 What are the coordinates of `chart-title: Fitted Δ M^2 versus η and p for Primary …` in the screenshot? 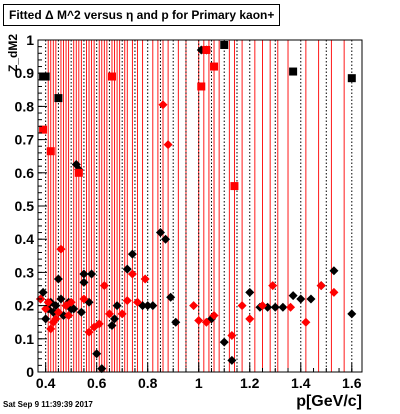 It's located at (142, 15).